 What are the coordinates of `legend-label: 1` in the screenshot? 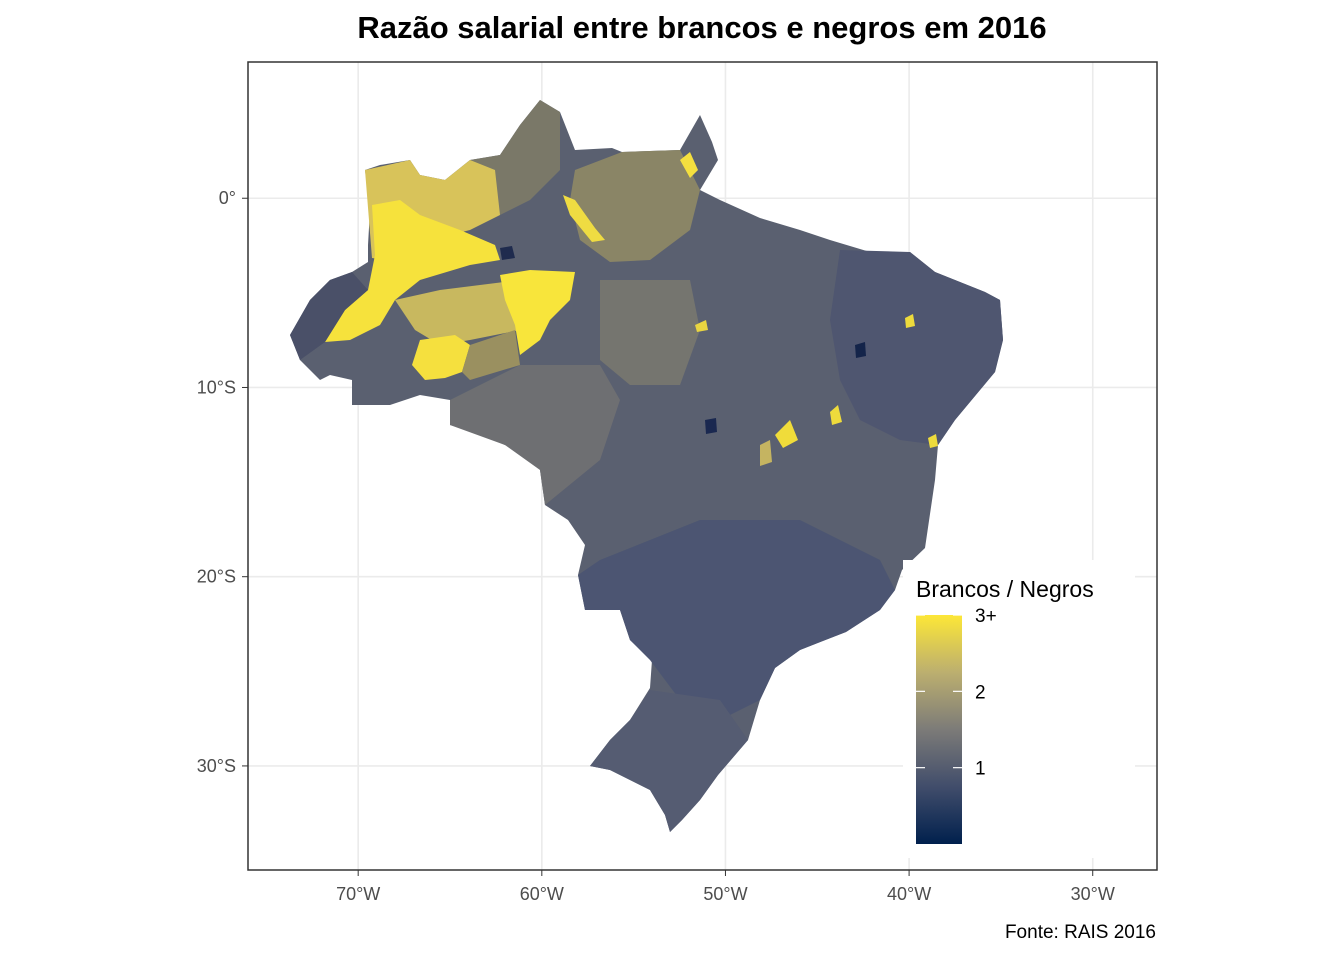 It's located at (980, 769).